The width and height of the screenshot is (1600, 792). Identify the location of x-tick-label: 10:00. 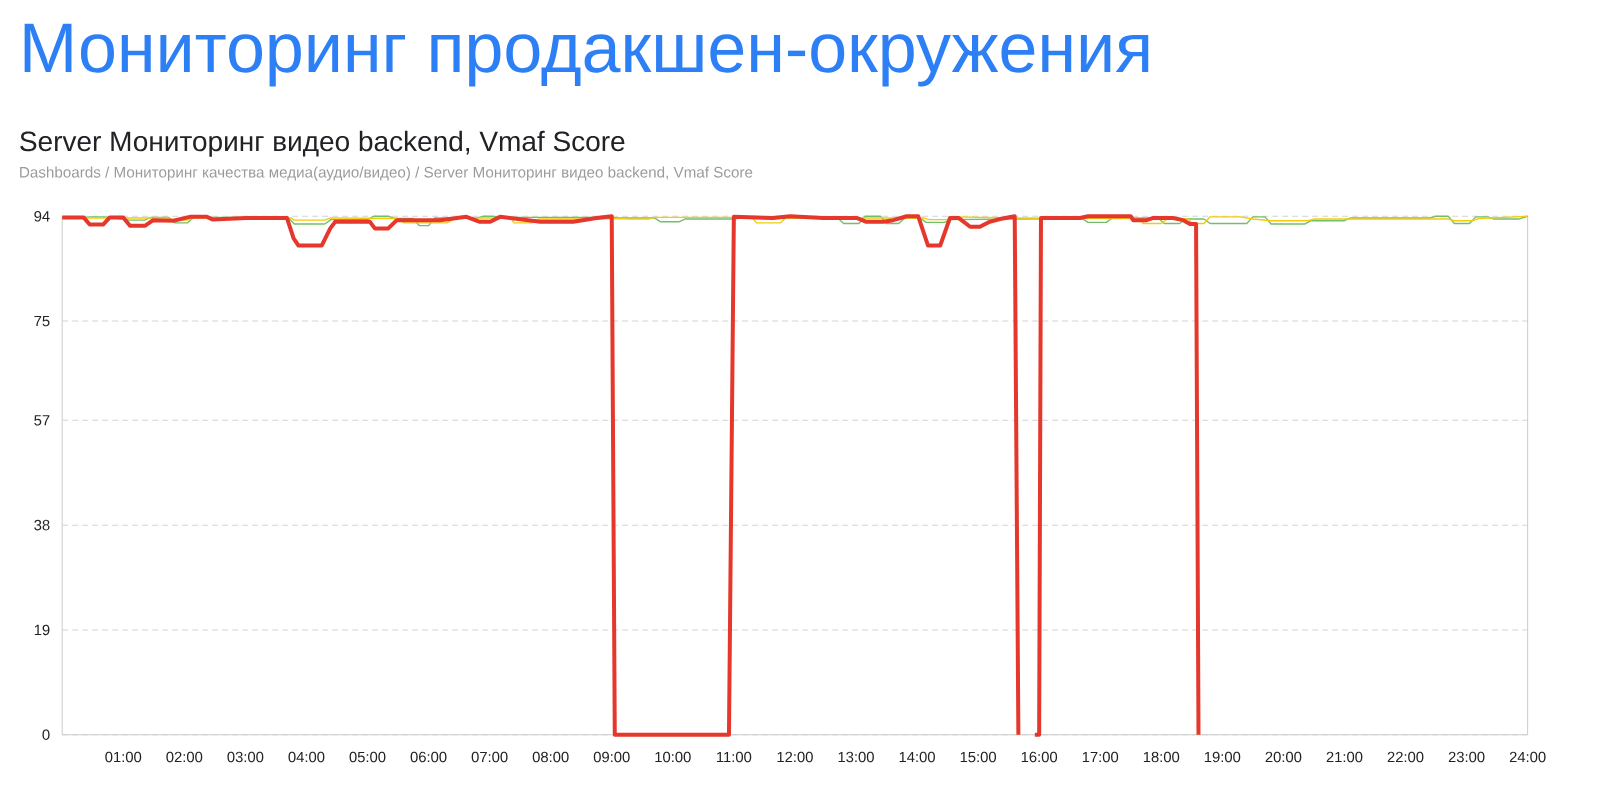
(673, 757).